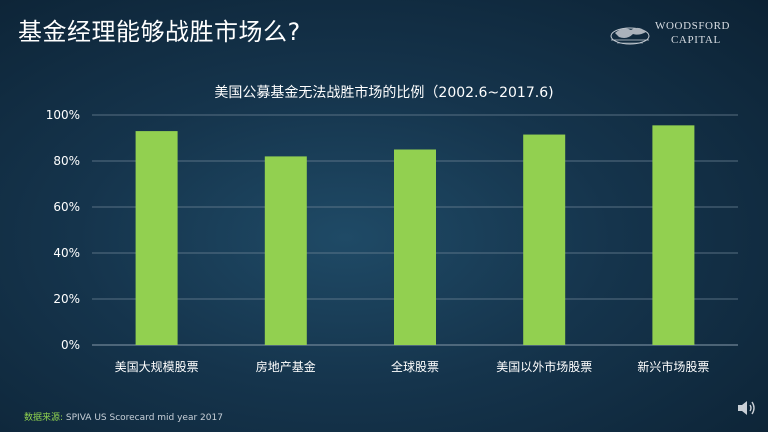 The width and height of the screenshot is (768, 432). Describe the element at coordinates (159, 32) in the screenshot. I see `slide-title: 基金经理能够战胜市场么?` at that location.